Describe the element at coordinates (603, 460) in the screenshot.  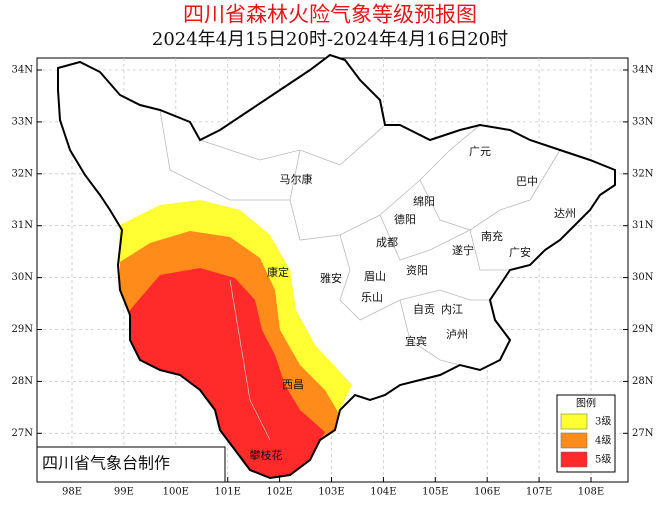
I see `legend-label: 5级` at that location.